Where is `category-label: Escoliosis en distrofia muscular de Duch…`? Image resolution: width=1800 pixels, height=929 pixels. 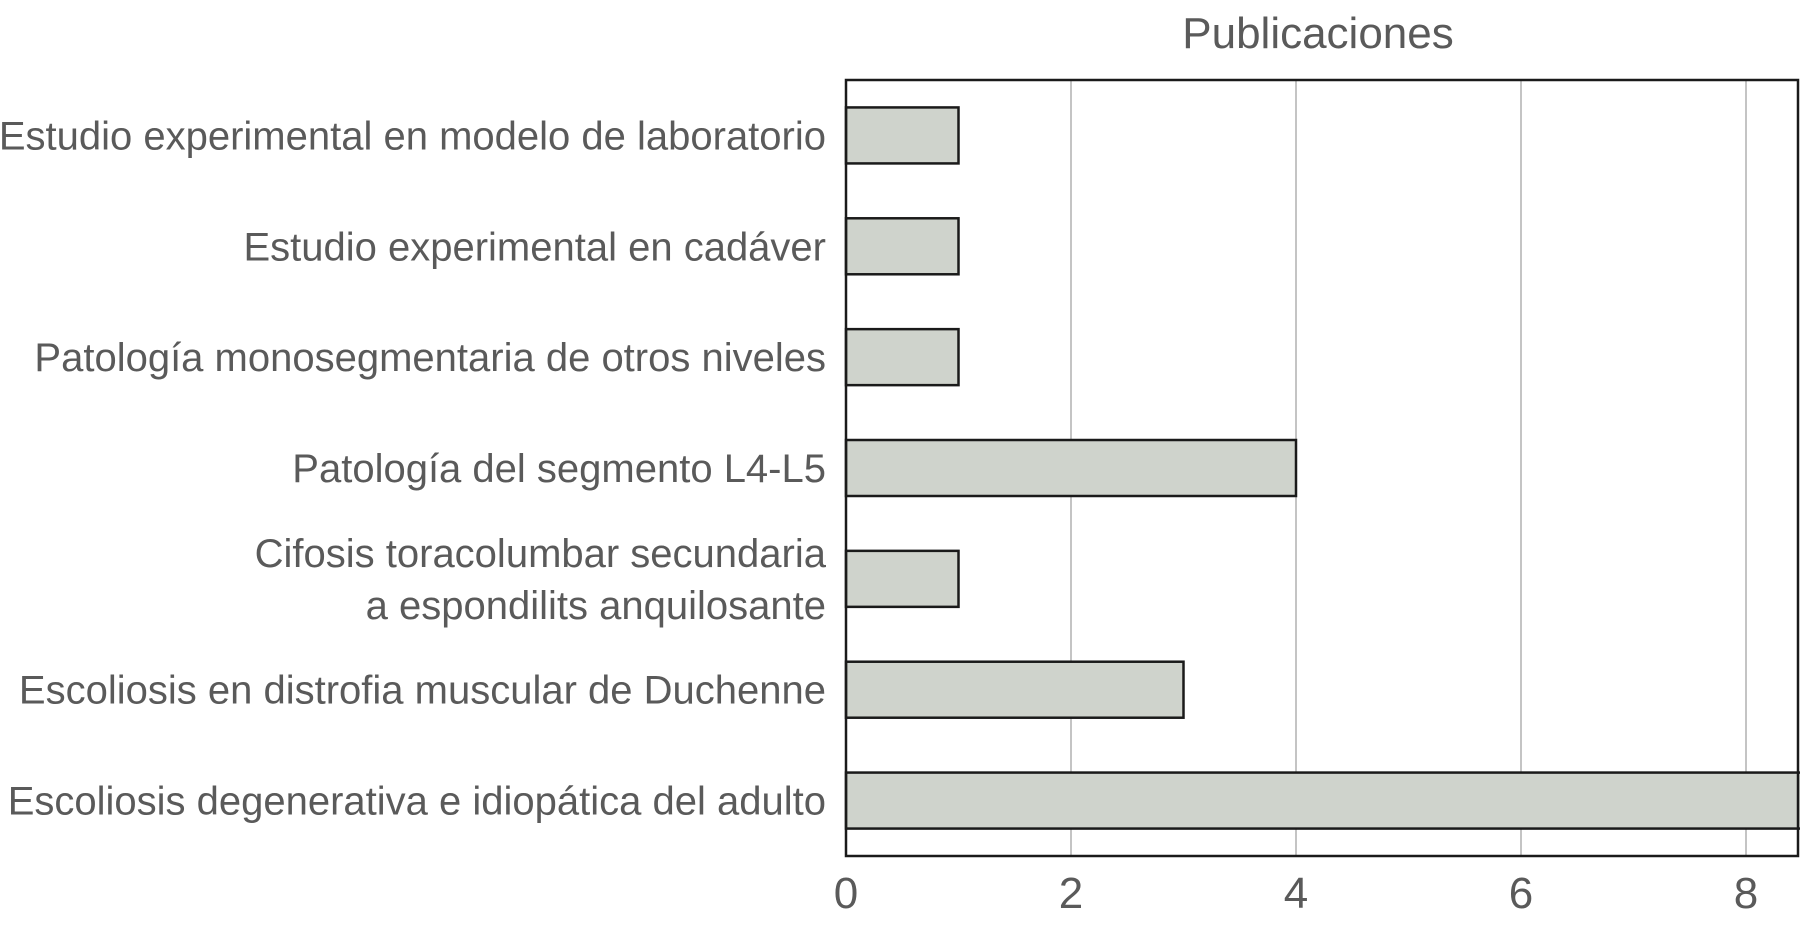 category-label: Escoliosis en distrofia muscular de Duch… is located at coordinates (422, 691).